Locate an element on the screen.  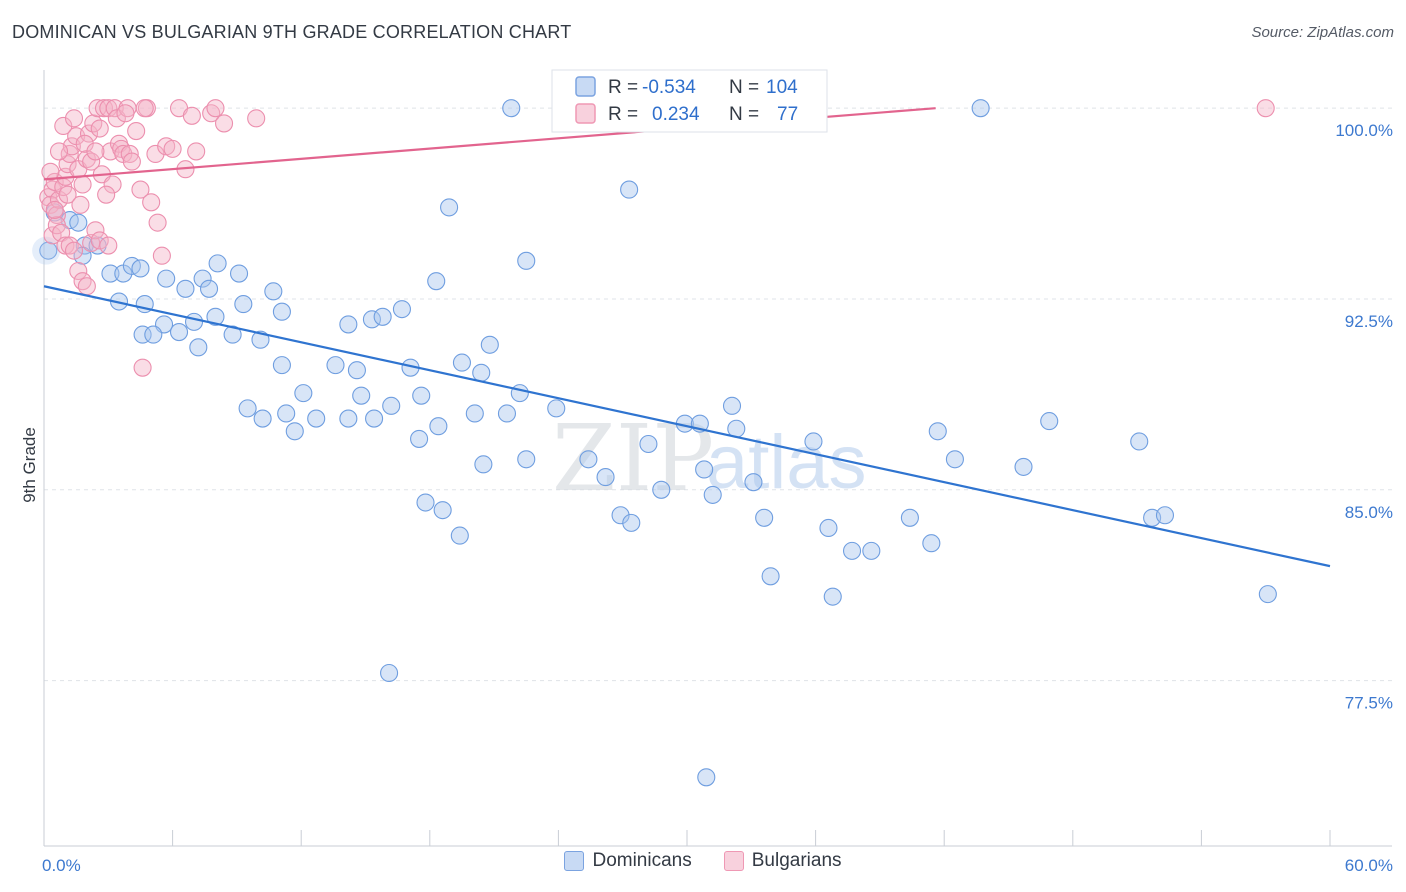
legend-label-dominicans: Dominicans is located at coordinates (642, 860).